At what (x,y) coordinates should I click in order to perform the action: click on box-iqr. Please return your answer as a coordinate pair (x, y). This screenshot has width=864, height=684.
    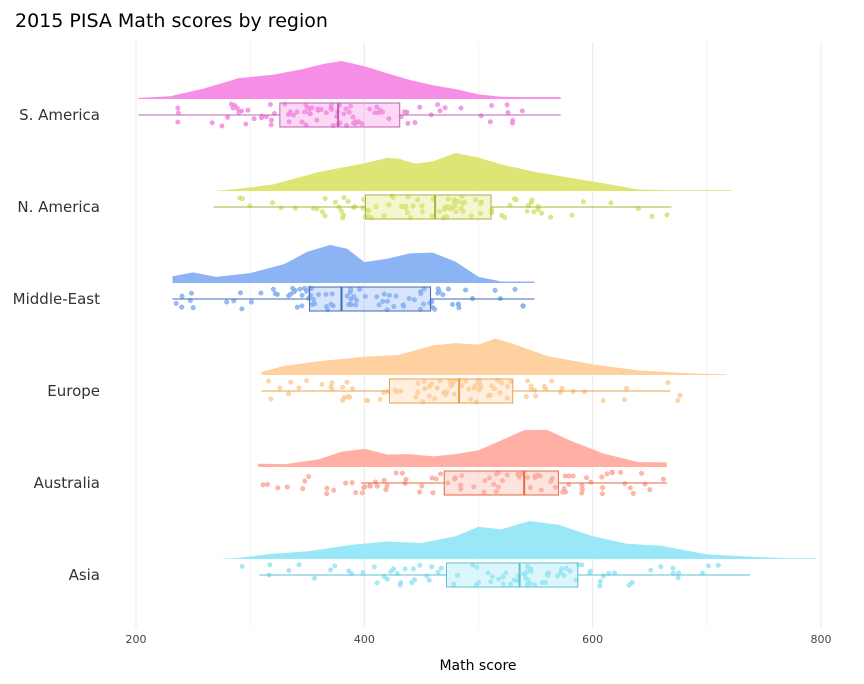
    Looking at the image, I should click on (428, 207).